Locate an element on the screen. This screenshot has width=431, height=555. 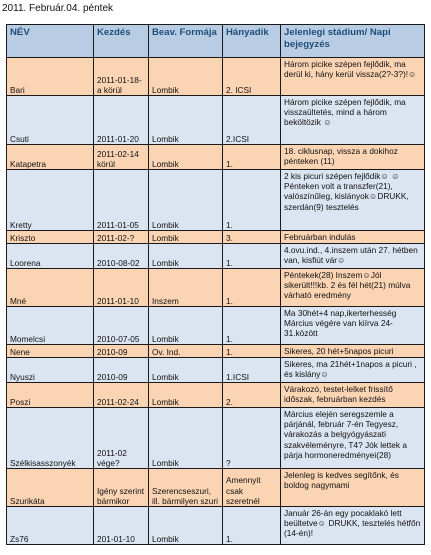
cell-start: 201-01-10 is located at coordinates (121, 525).